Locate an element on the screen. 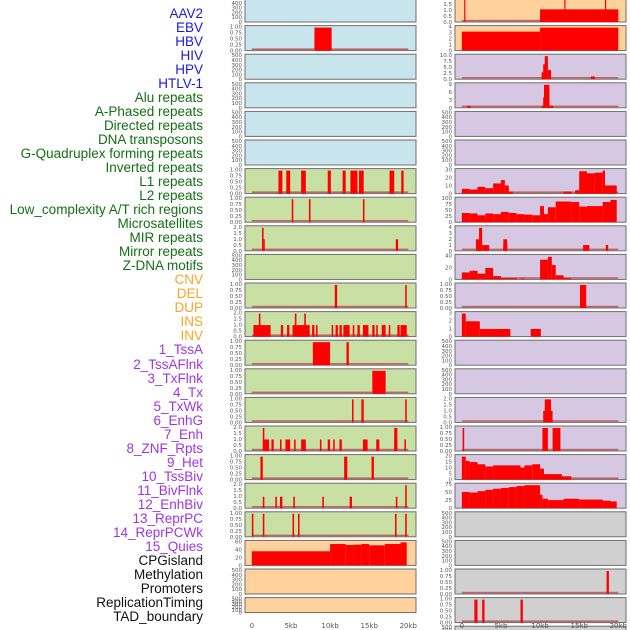 The width and height of the screenshot is (630, 630). y-tick-label: 5 is located at coordinates (451, 475).